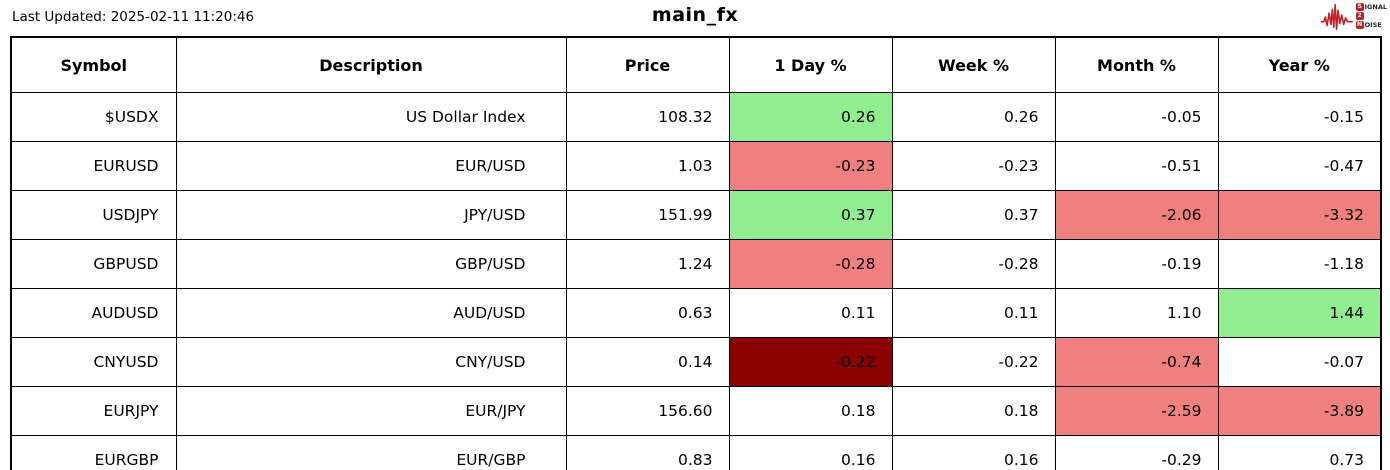 This screenshot has height=470, width=1390. I want to click on cell-1day: 0.18, so click(810, 411).